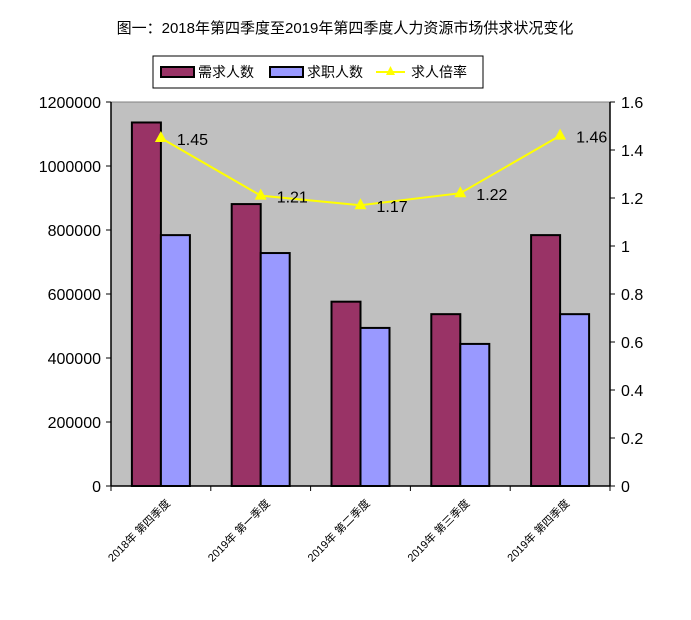 This screenshot has width=691, height=620. Describe the element at coordinates (70, 103) in the screenshot. I see `left-tick-label: 1200000` at that location.